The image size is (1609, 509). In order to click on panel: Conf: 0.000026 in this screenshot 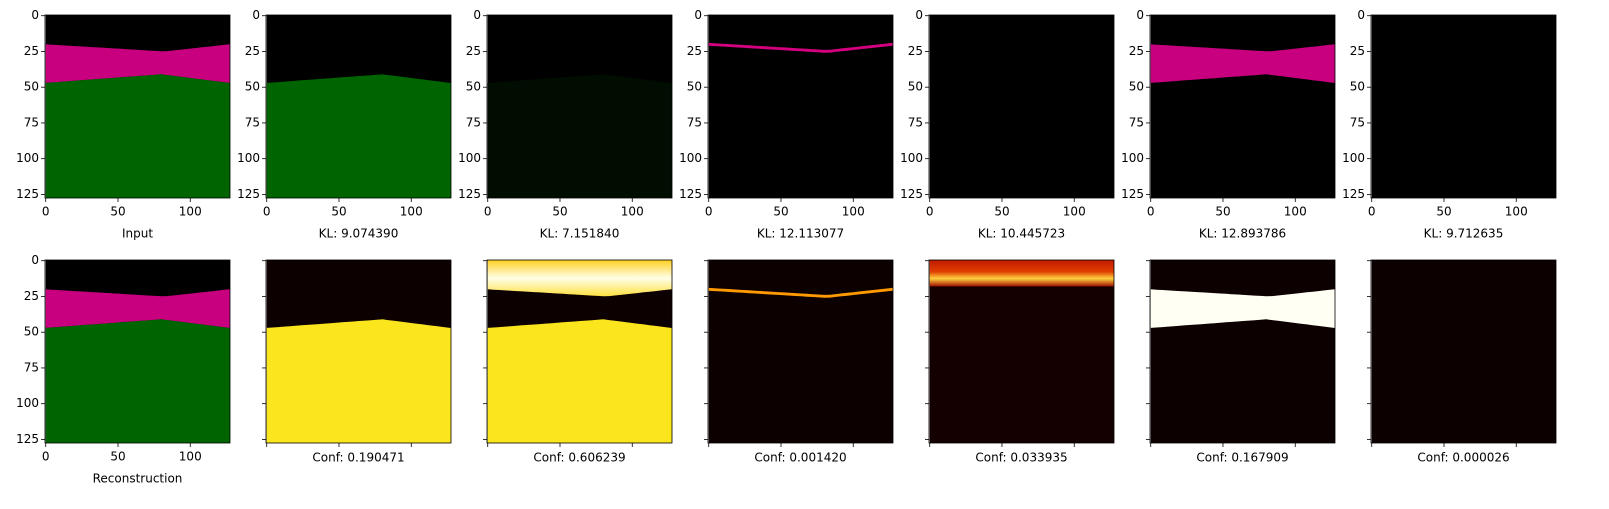, I will do `click(1462, 362)`.